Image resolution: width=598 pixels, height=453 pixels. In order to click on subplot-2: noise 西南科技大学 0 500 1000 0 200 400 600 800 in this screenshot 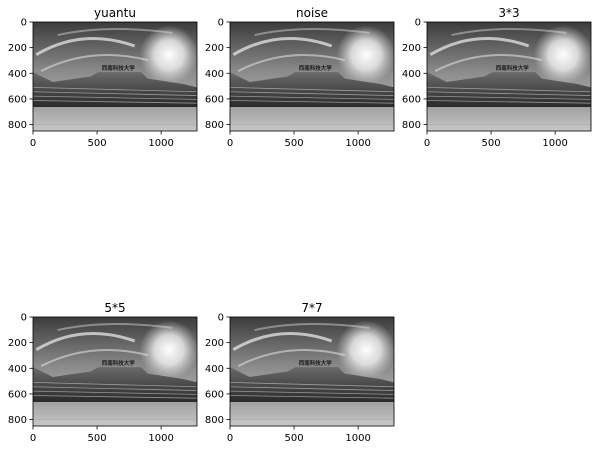, I will do `click(300, 77)`.